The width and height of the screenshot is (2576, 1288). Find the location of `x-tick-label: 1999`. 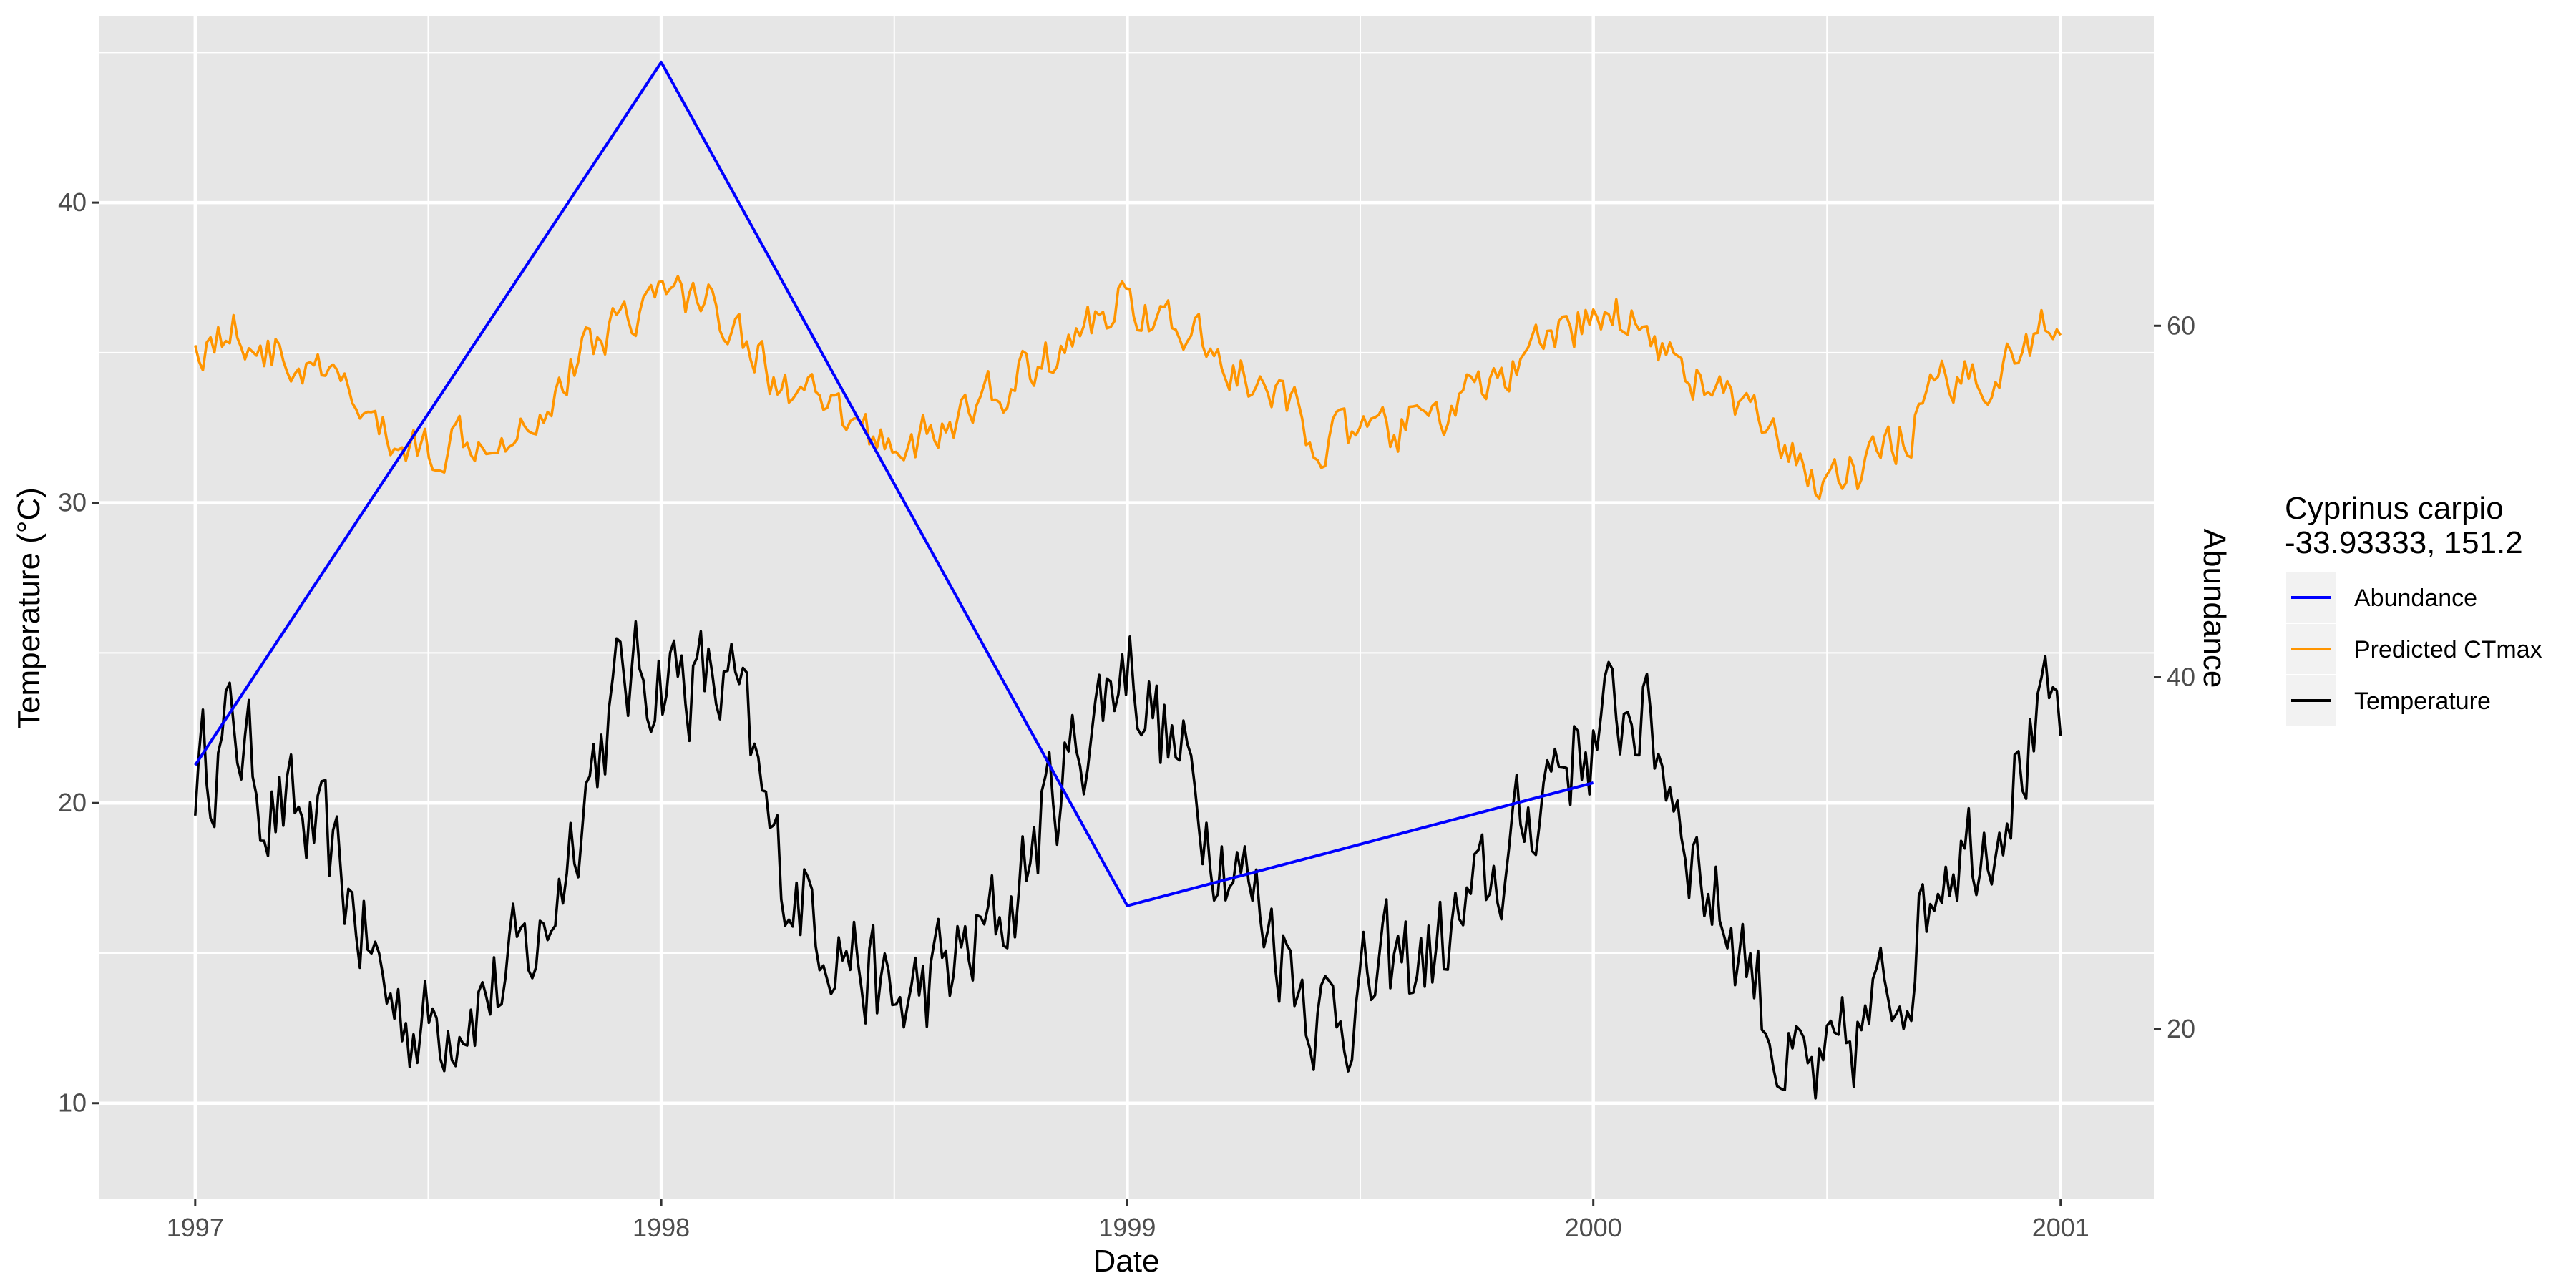

x-tick-label: 1999 is located at coordinates (1127, 1227).